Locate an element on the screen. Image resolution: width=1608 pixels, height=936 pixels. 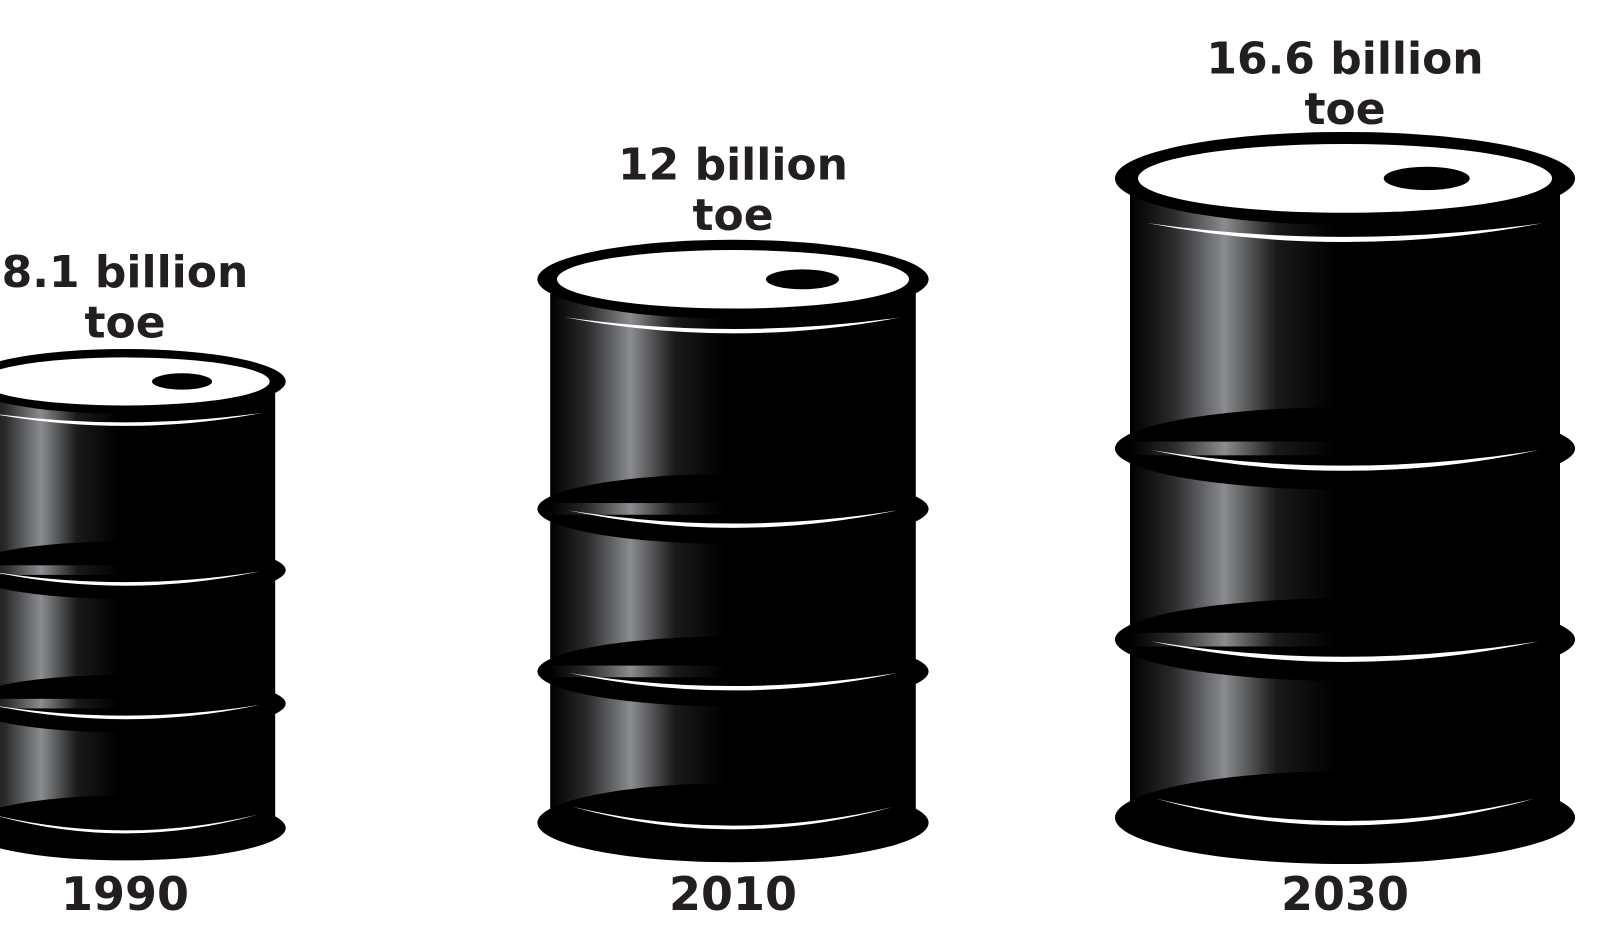
year-label: 2010 is located at coordinates (733, 894).